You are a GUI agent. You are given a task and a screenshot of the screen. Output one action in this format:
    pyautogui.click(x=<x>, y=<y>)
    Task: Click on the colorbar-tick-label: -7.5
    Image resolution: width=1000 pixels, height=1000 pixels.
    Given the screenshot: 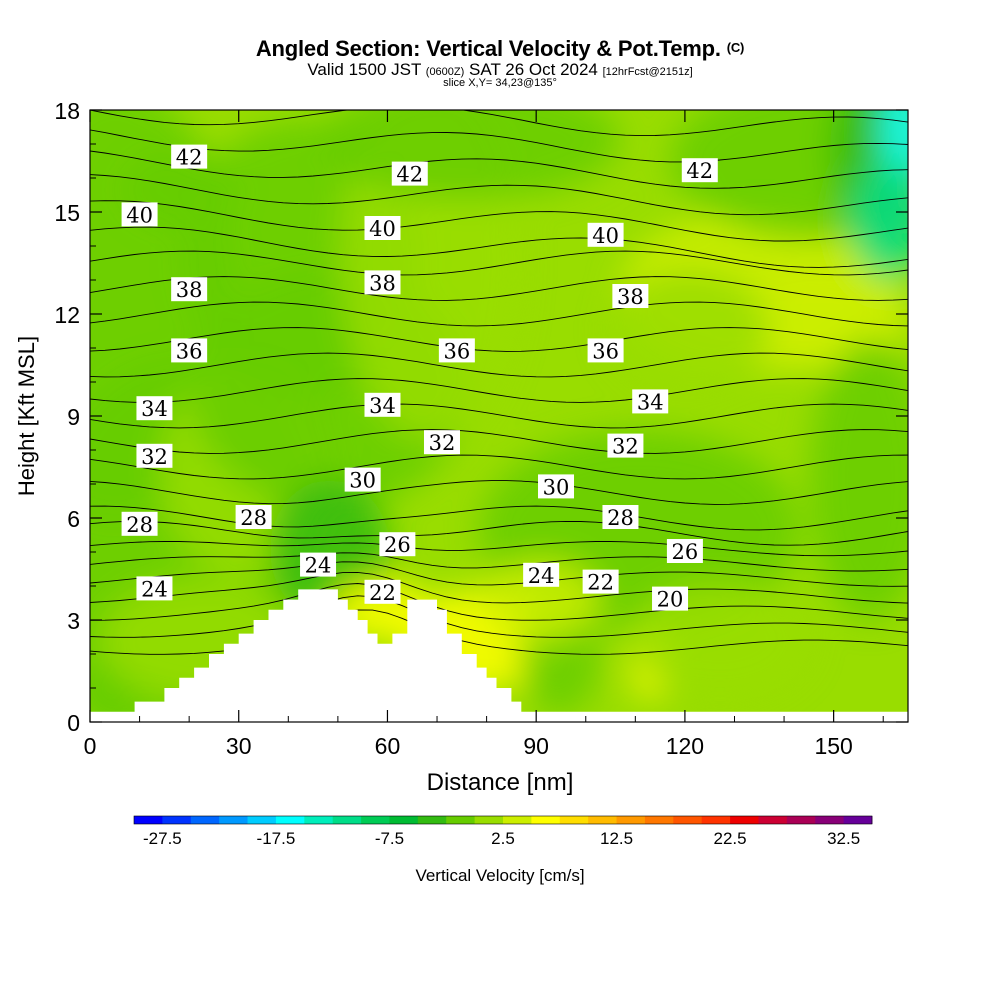 What is the action you would take?
    pyautogui.click(x=389, y=838)
    